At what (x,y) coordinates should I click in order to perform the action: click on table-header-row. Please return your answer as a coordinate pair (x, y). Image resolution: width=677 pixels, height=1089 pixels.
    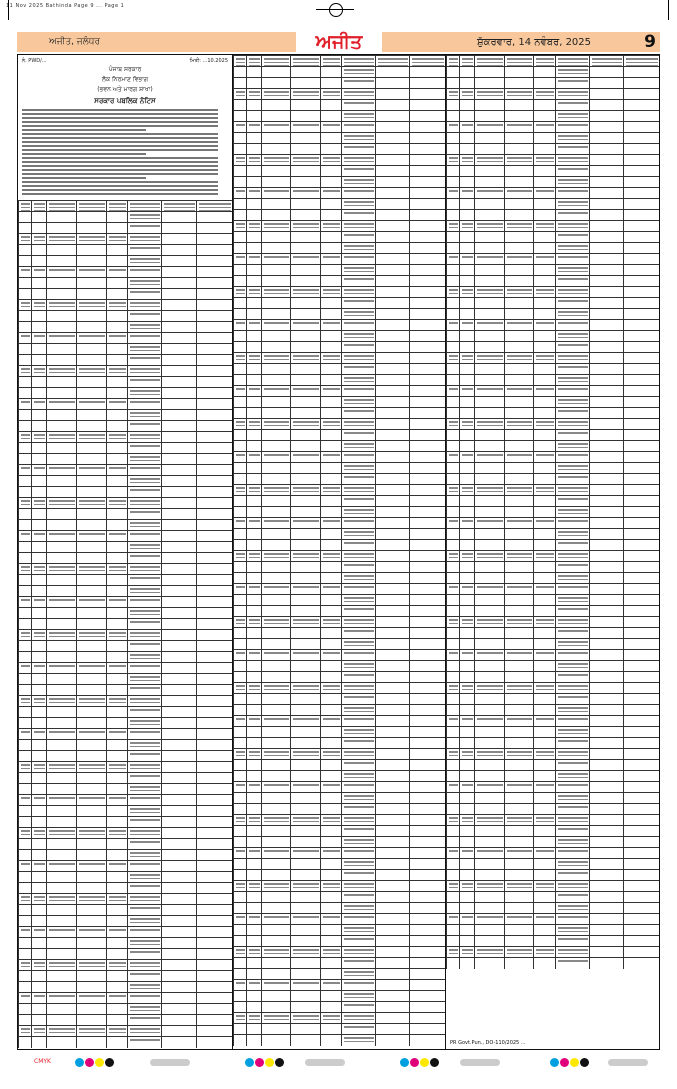
    Looking at the image, I should click on (339, 61).